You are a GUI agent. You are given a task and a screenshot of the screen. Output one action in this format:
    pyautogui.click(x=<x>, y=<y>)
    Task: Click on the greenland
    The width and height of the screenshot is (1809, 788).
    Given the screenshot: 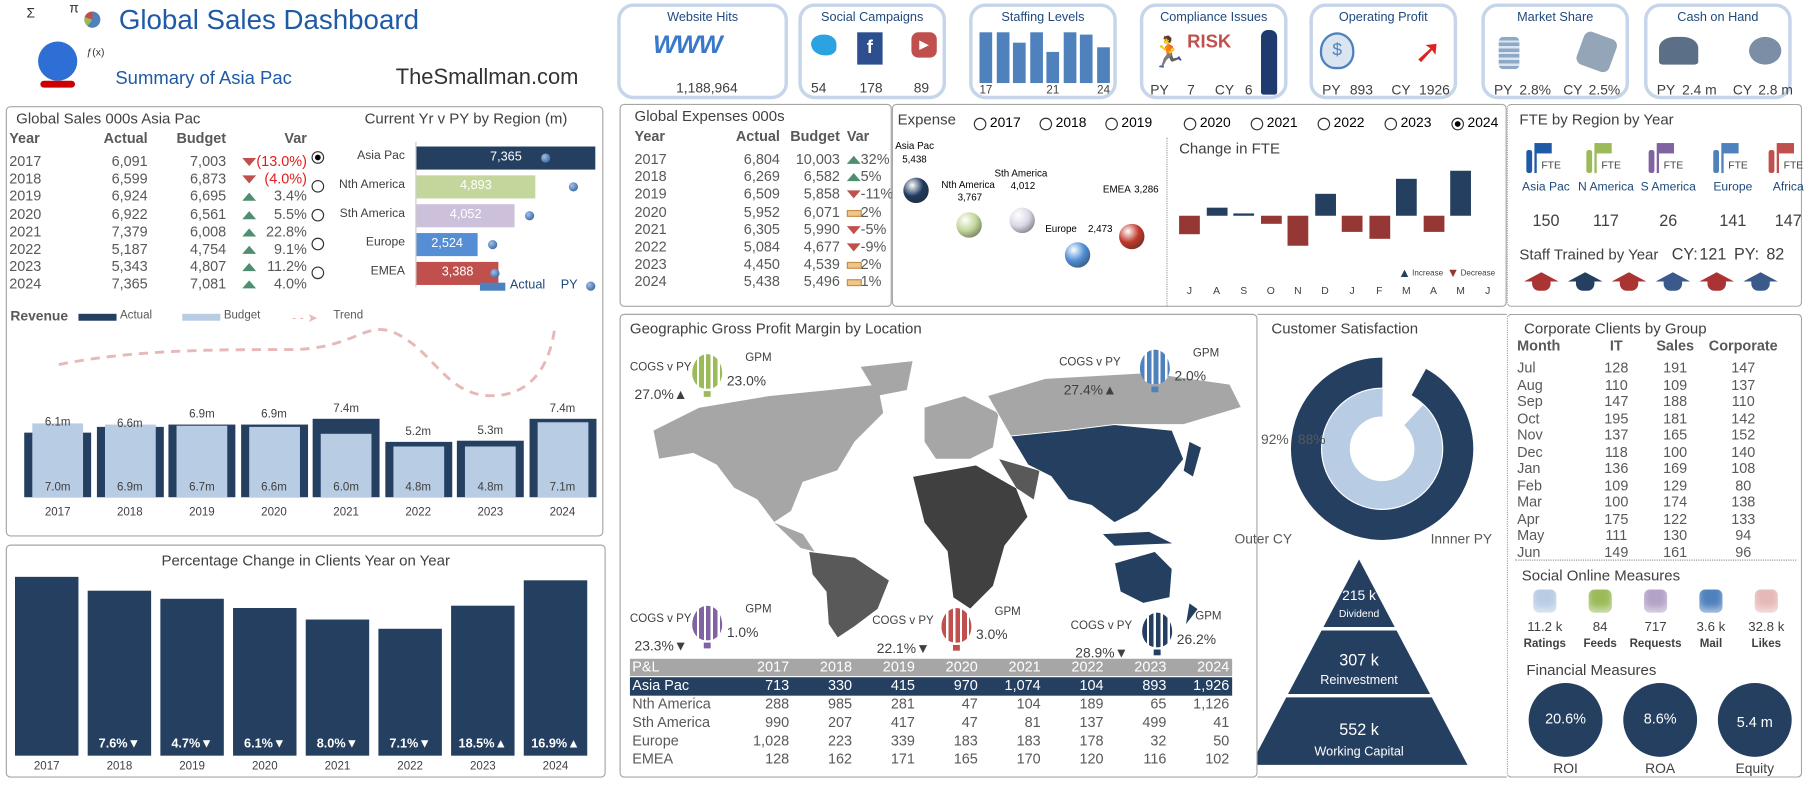 What is the action you would take?
    pyautogui.click(x=886, y=378)
    